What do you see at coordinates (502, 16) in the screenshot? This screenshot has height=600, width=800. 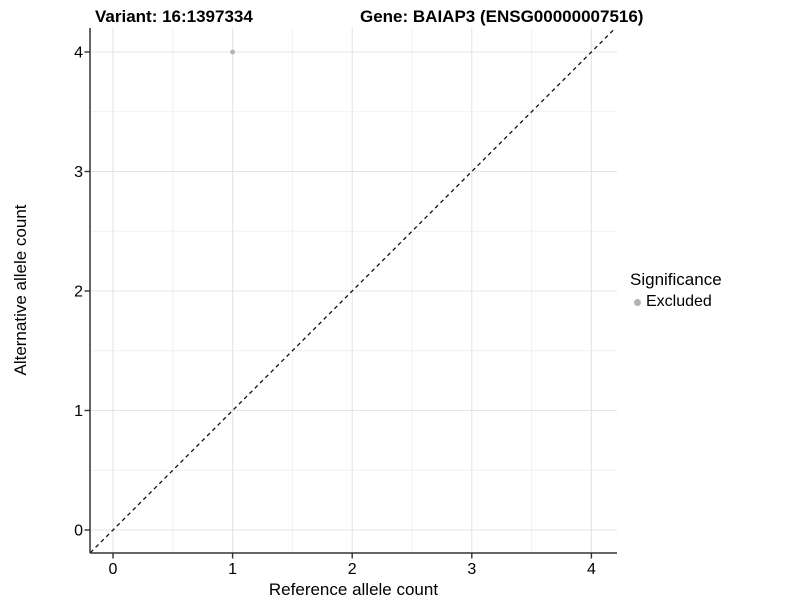 I see `gene-title: Gene: BAIAP3 (ENSG00000007516)` at bounding box center [502, 16].